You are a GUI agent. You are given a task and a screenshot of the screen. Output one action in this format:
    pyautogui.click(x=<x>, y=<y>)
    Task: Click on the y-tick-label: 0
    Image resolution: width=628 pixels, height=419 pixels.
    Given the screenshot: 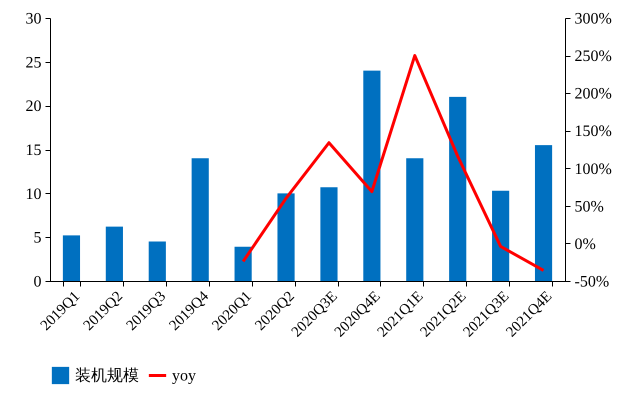 What is the action you would take?
    pyautogui.click(x=38, y=282)
    